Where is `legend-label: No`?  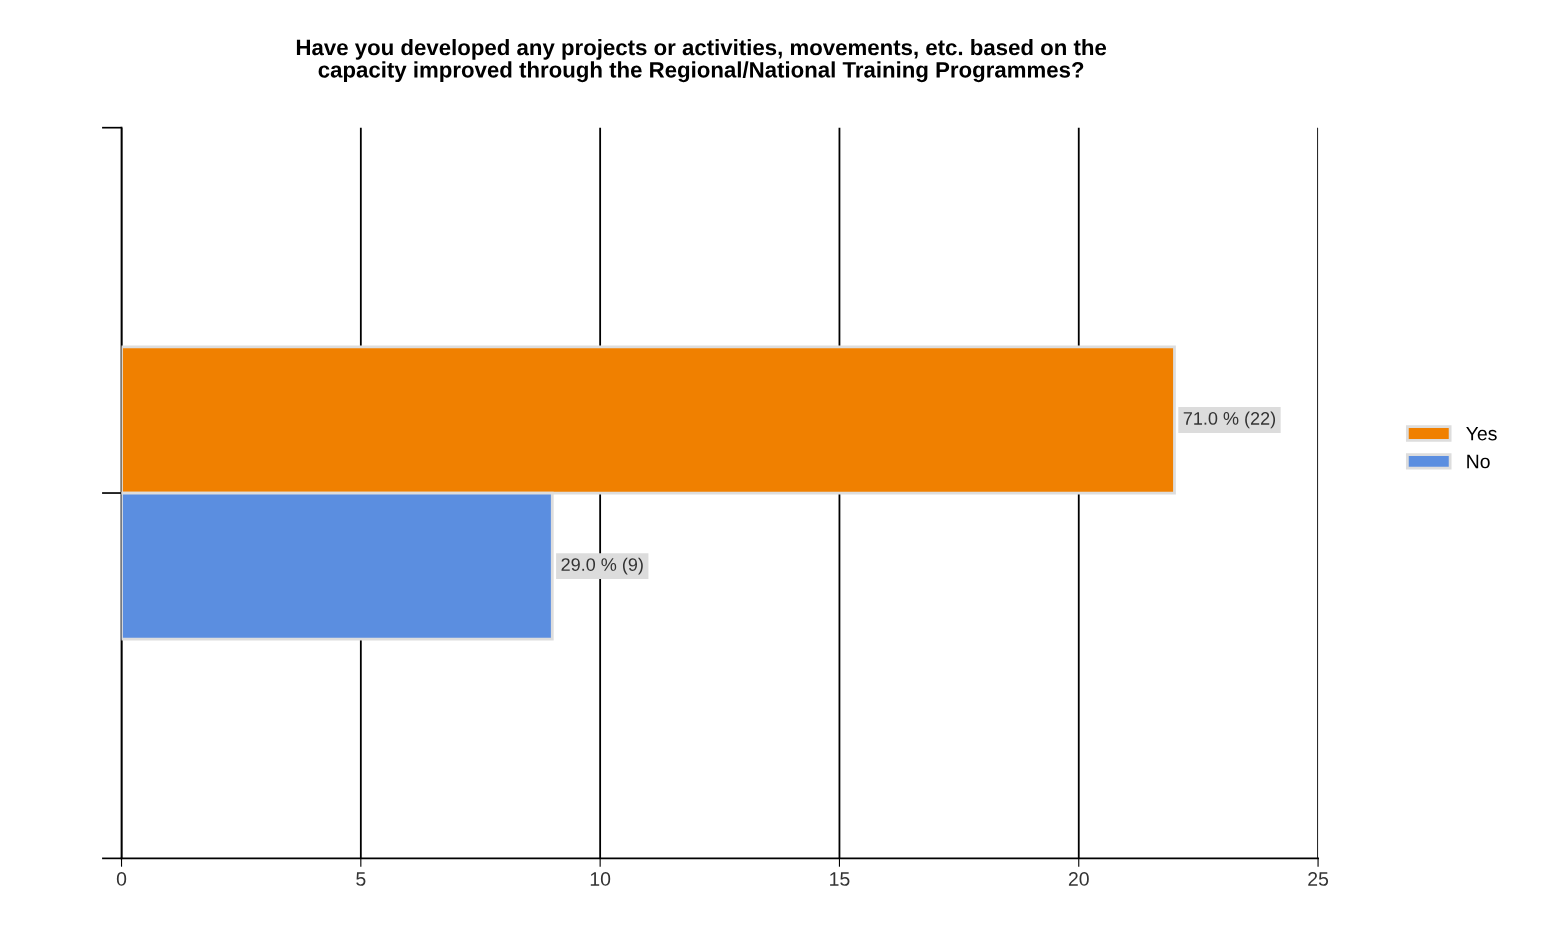 legend-label: No is located at coordinates (1478, 461).